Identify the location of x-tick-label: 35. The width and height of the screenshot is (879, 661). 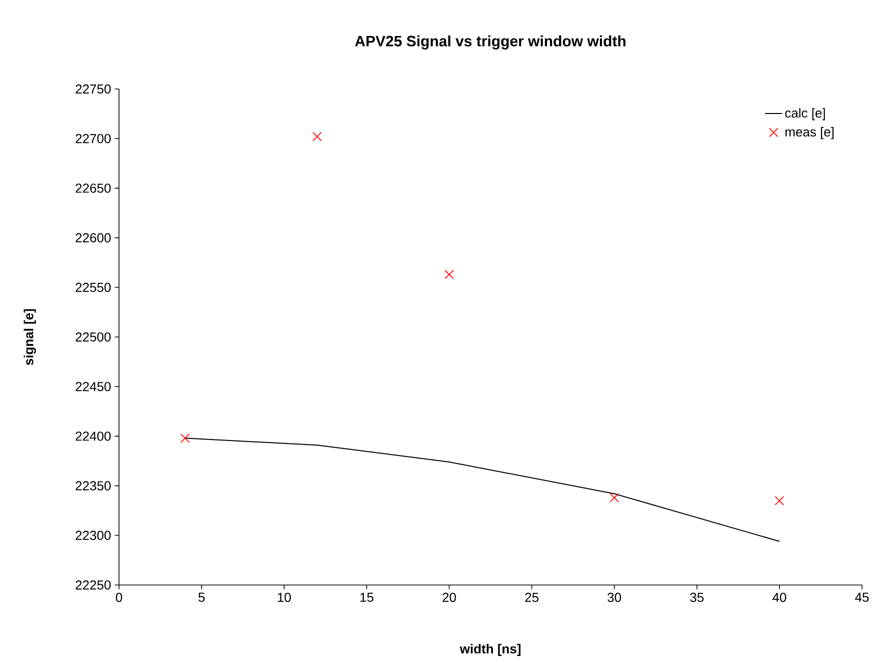
(697, 597).